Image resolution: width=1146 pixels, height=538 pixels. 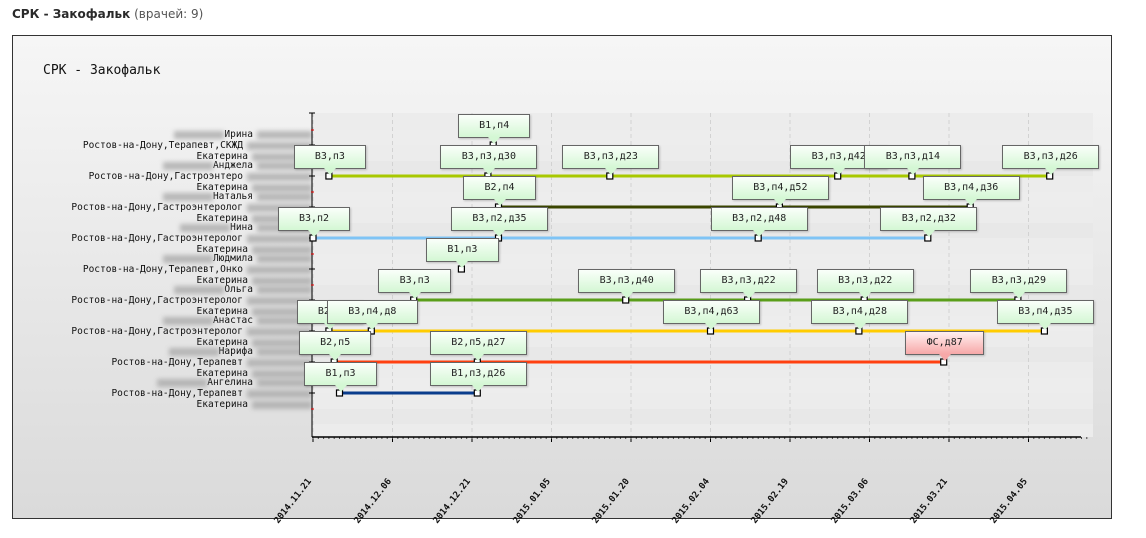 What do you see at coordinates (1045, 315) in the screenshot?
I see `data-label: В3,п4,д35` at bounding box center [1045, 315].